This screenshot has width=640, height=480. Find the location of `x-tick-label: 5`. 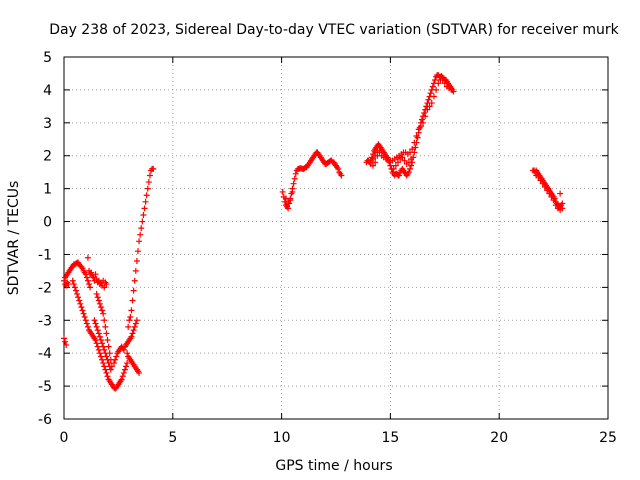

x-tick-label: 5 is located at coordinates (172, 438).